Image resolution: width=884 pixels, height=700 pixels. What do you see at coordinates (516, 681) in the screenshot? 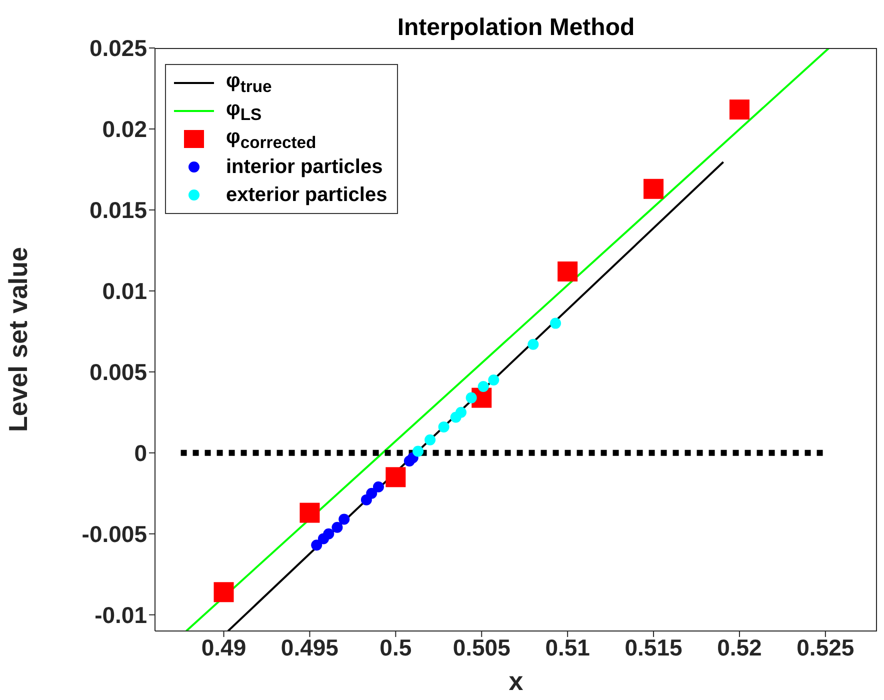
I see `x-axis-title: x` at bounding box center [516, 681].